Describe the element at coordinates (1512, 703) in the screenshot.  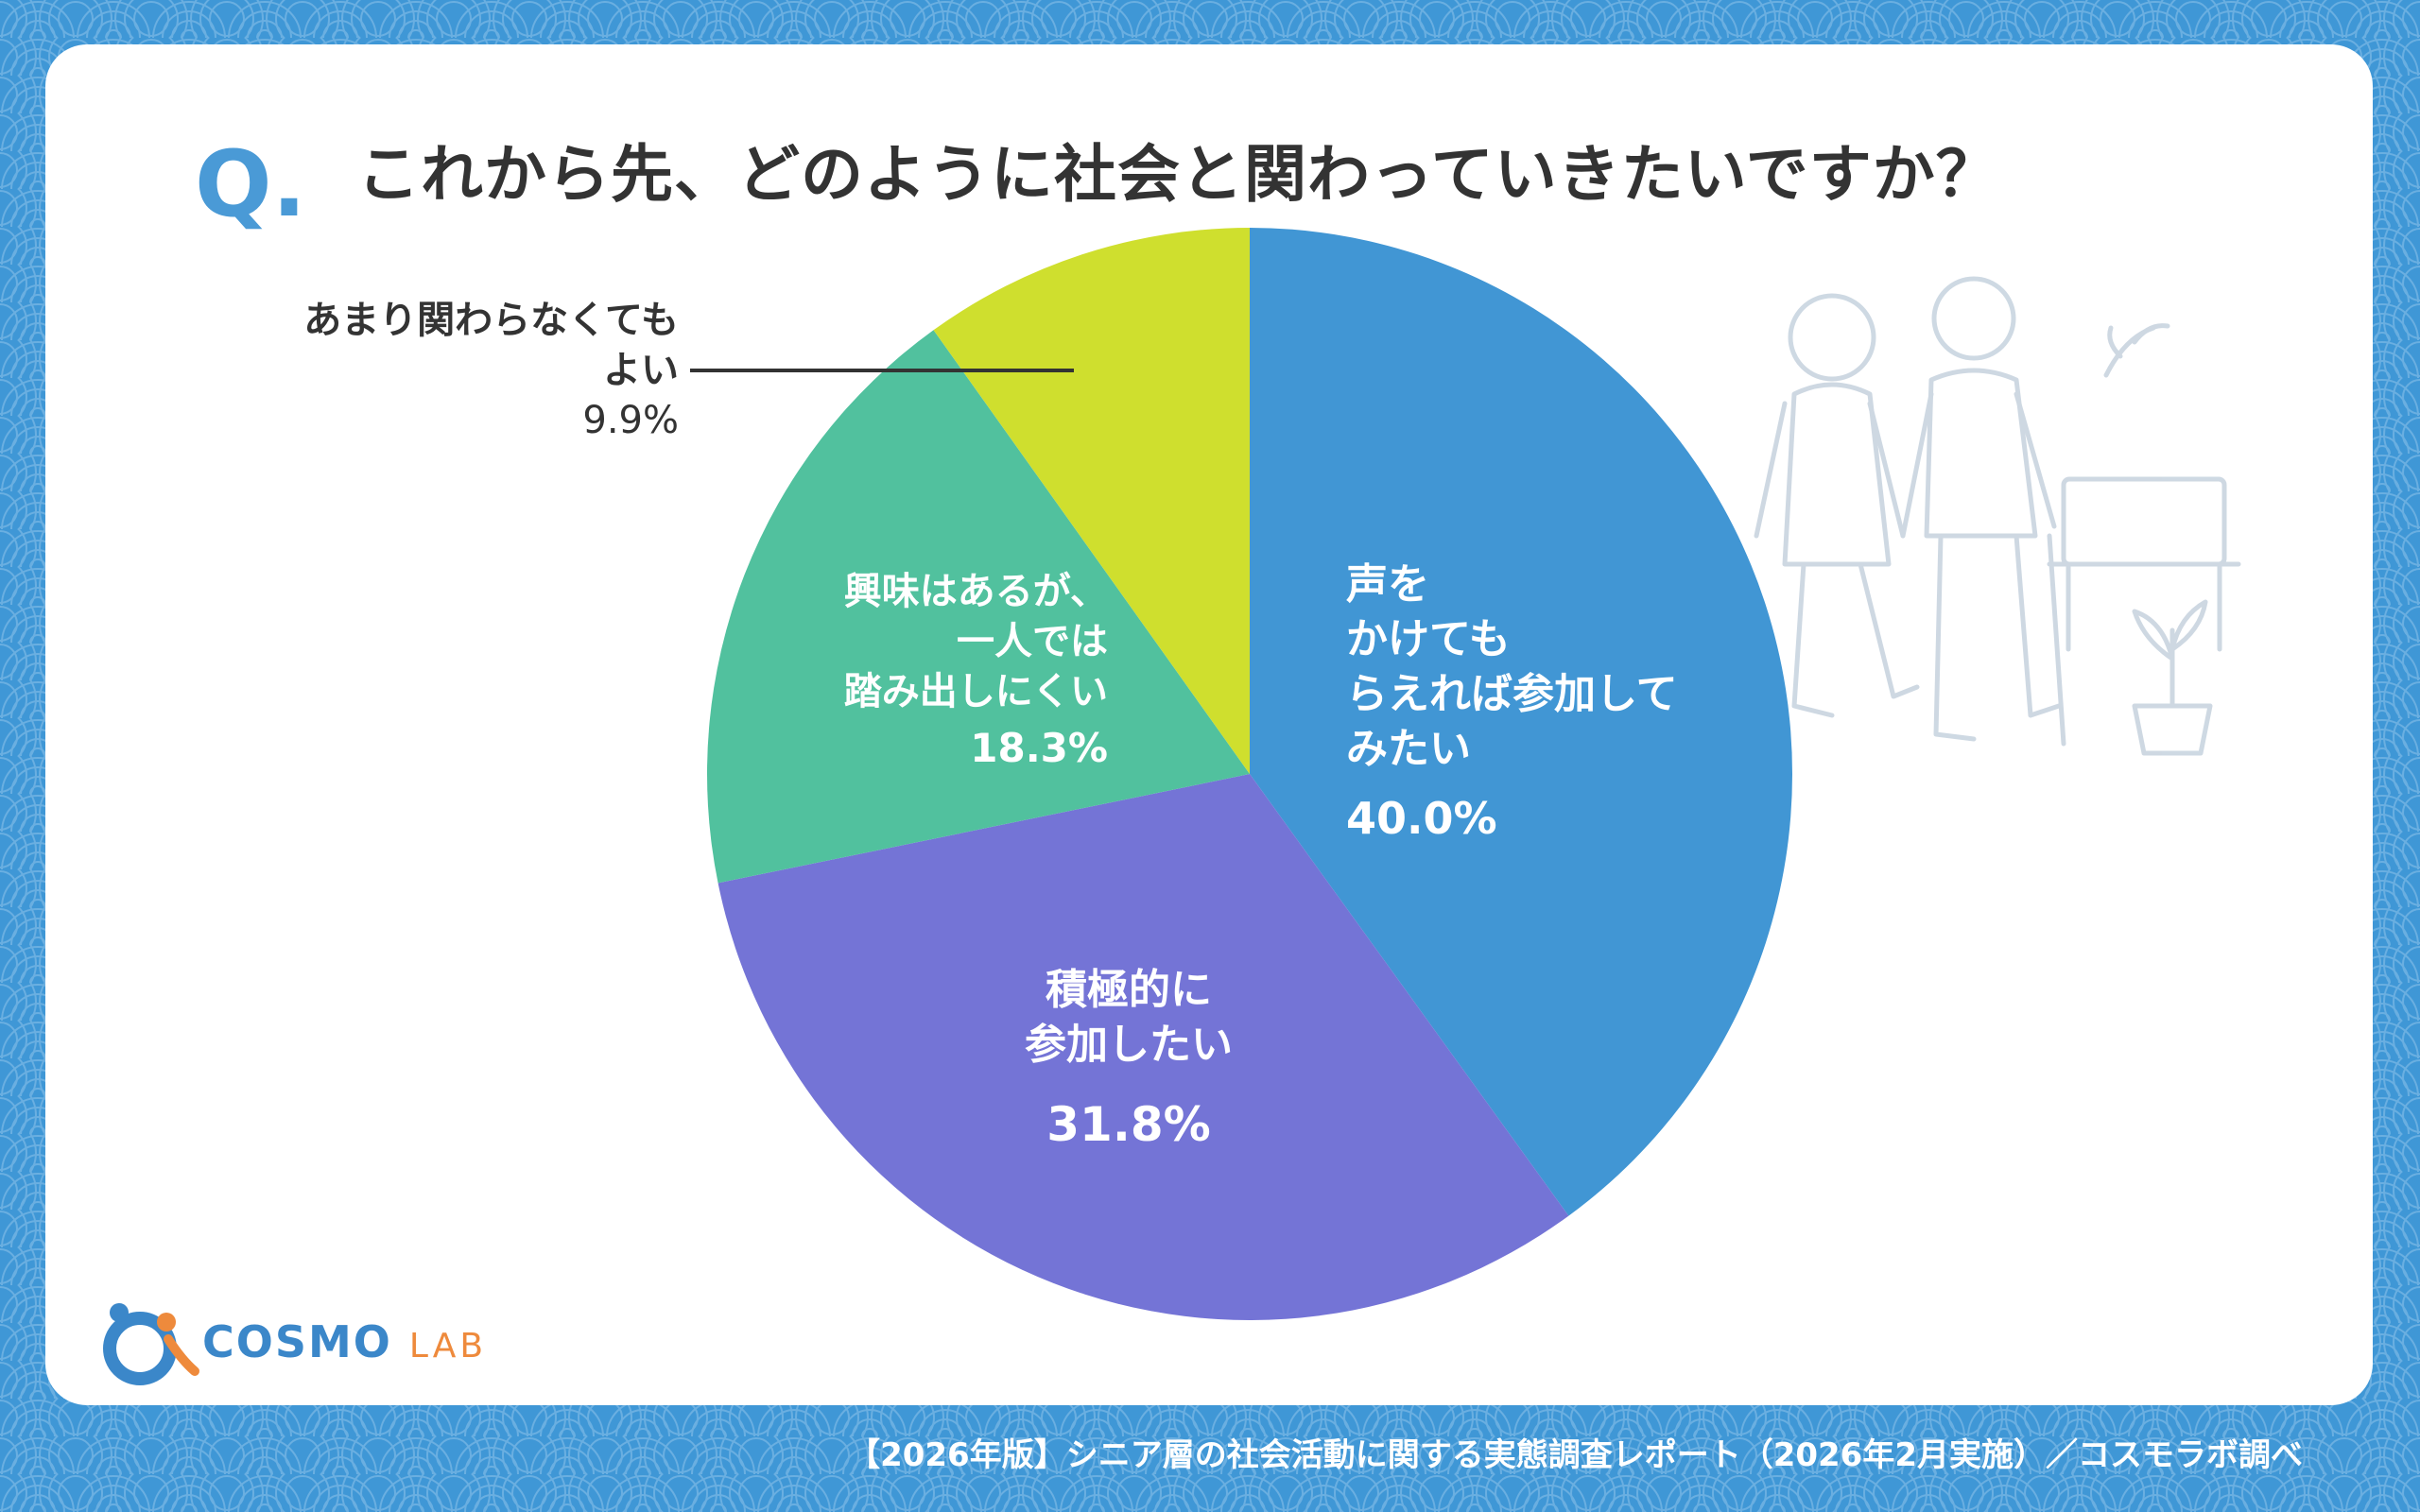
I see `slice-label-0: 声を かけても らえれば参加して みたい 40.0%` at that location.